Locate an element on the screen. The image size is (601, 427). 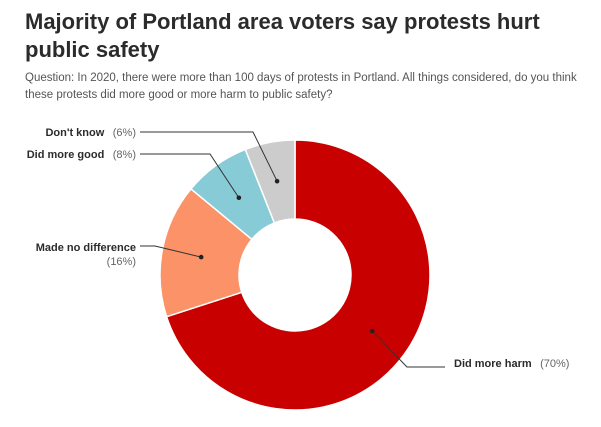
label-did-more-harm: Did more harm (70%) is located at coordinates (511, 362).